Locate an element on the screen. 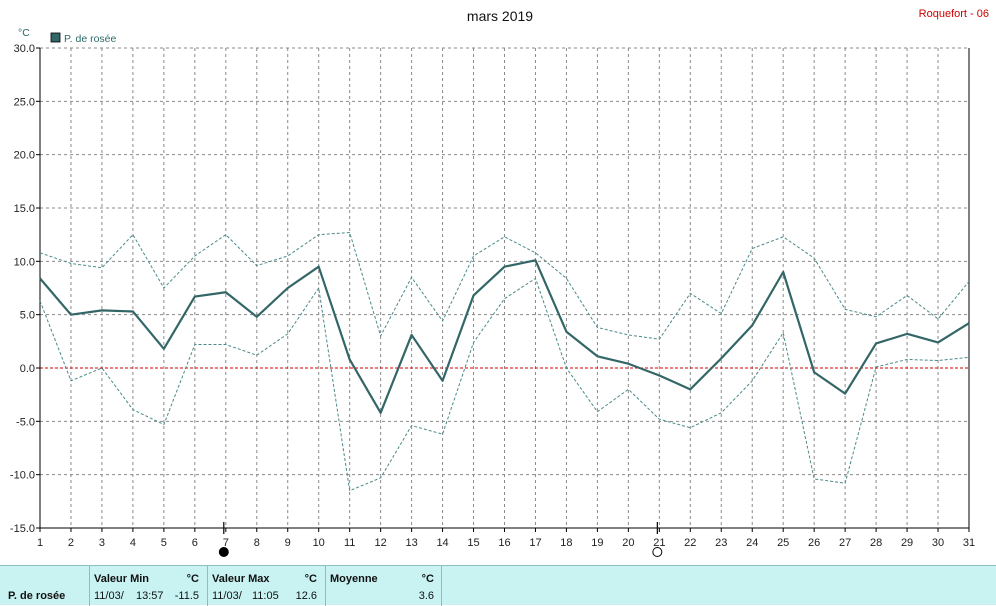  x-tick-label: 6 is located at coordinates (195, 543).